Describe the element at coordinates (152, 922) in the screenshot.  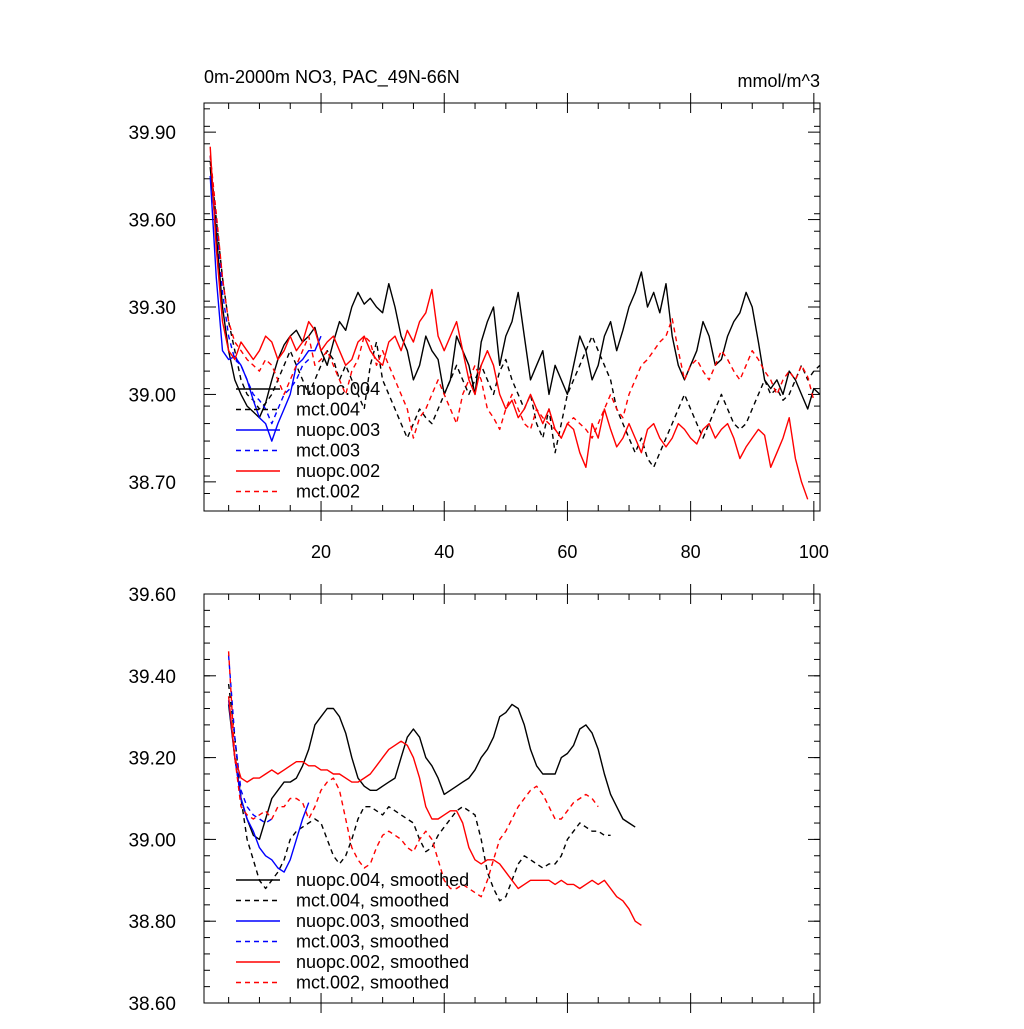
I see `y-tick-label: 38.80` at that location.